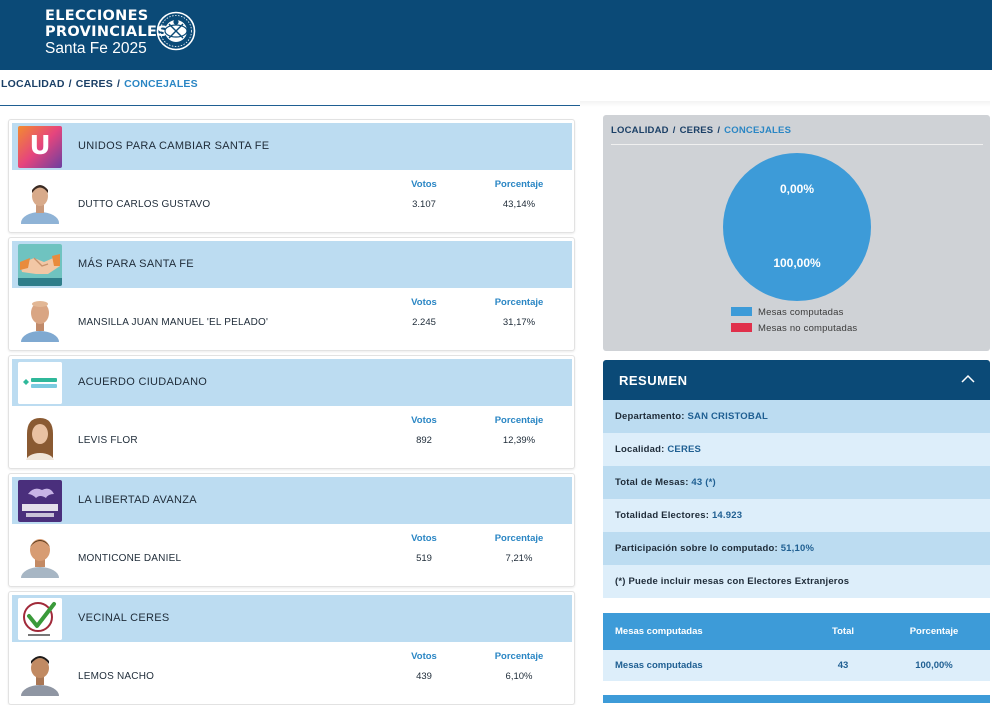  Describe the element at coordinates (116, 676) in the screenshot. I see `candidate-name: LEMOS NACHO` at that location.